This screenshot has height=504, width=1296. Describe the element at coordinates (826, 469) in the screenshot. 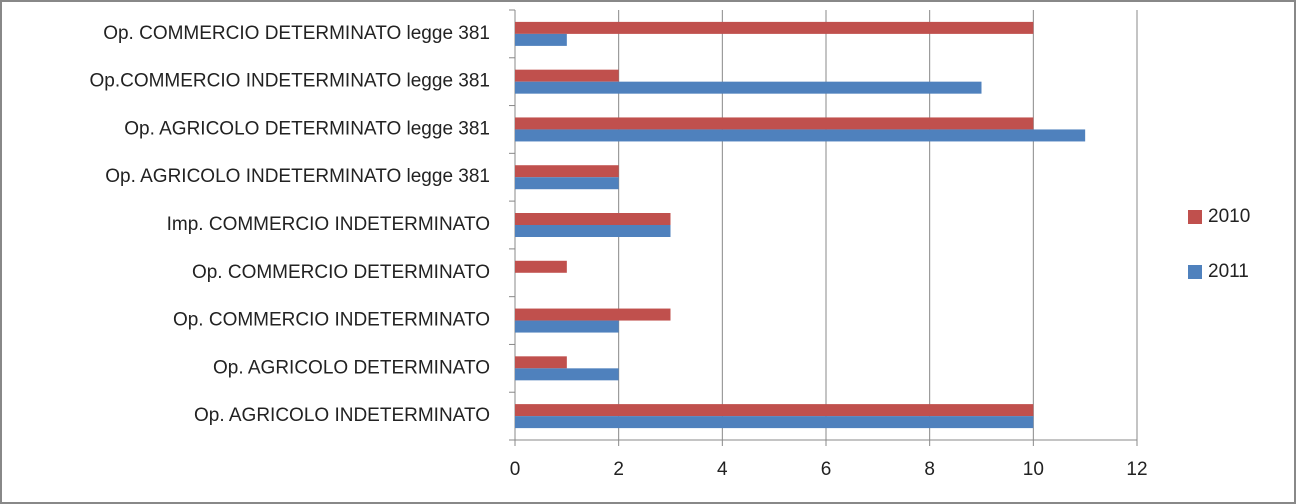

I see `x-tick-label: 6` at that location.